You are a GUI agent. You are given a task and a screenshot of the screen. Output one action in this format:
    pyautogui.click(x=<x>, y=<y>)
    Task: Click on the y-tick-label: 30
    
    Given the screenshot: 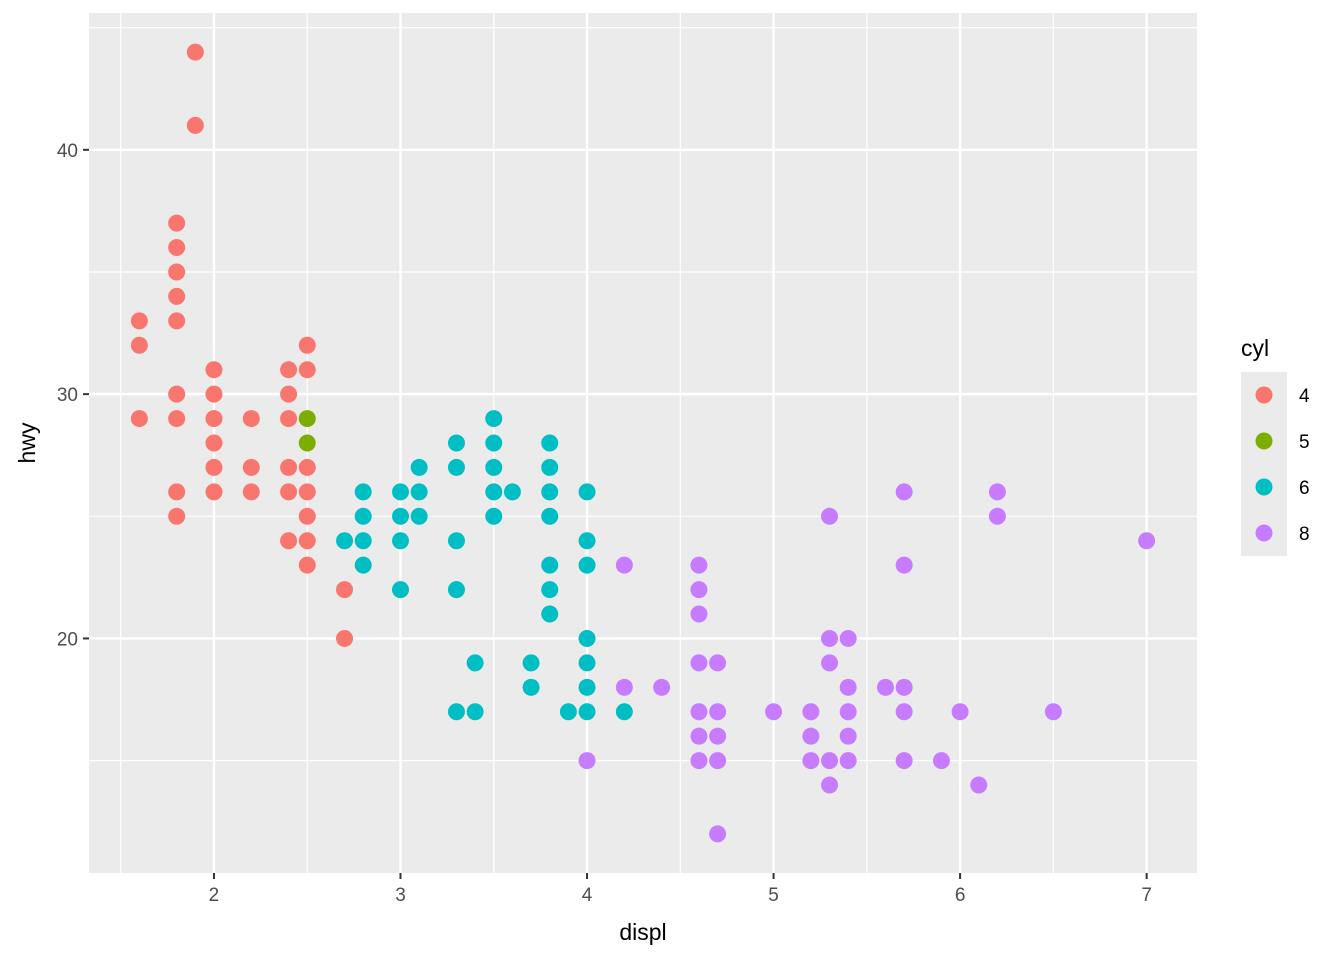 What is the action you would take?
    pyautogui.click(x=67, y=395)
    